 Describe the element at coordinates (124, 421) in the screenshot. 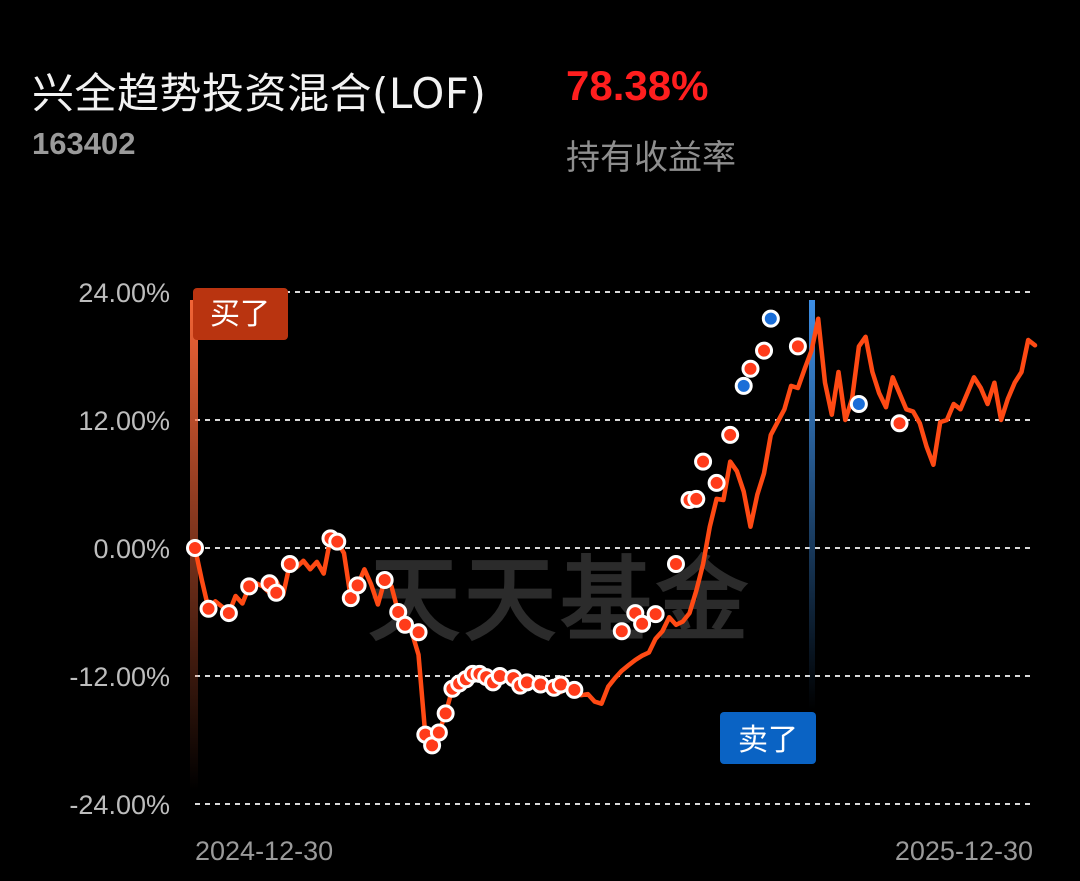

I see `y-tick-label: 12.00%` at that location.